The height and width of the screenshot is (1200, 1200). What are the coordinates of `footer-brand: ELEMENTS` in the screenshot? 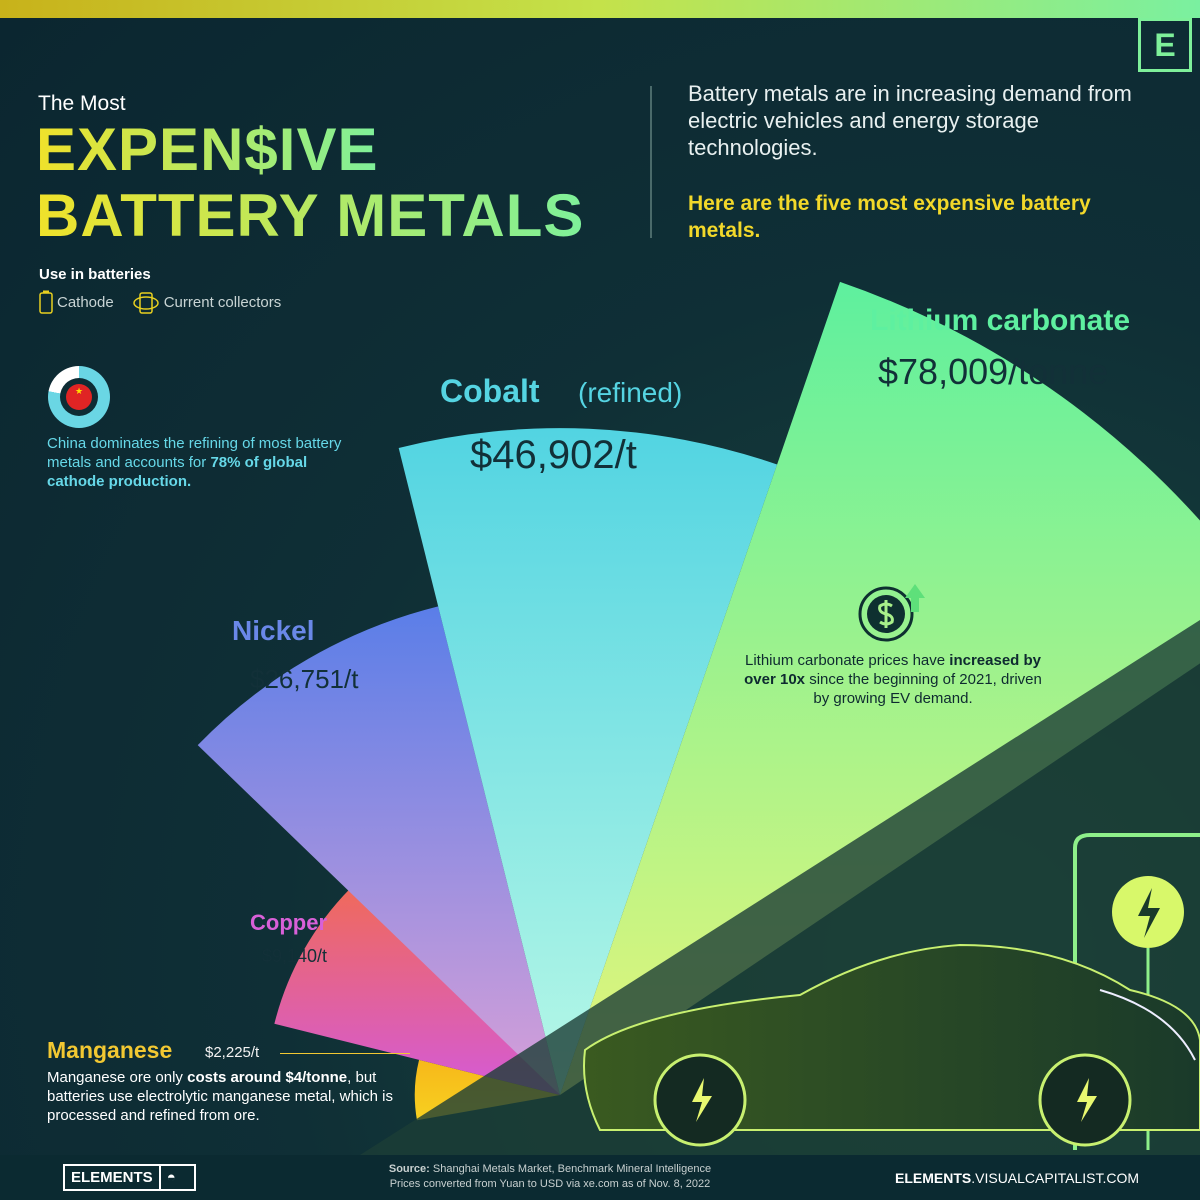 It's located at (113, 1177).